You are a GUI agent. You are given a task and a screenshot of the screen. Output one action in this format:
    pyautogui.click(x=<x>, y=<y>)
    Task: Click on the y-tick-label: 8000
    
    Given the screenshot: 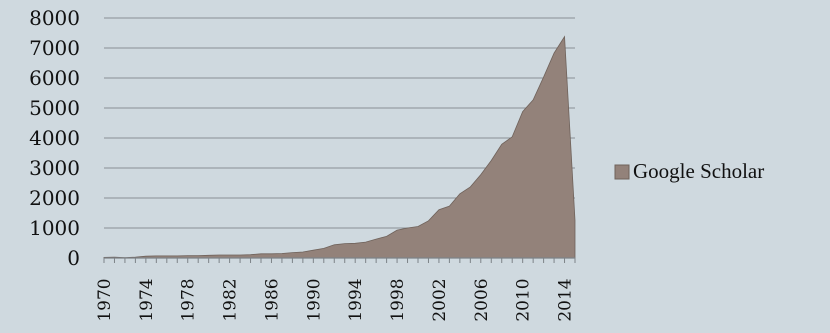 What is the action you would take?
    pyautogui.click(x=54, y=18)
    